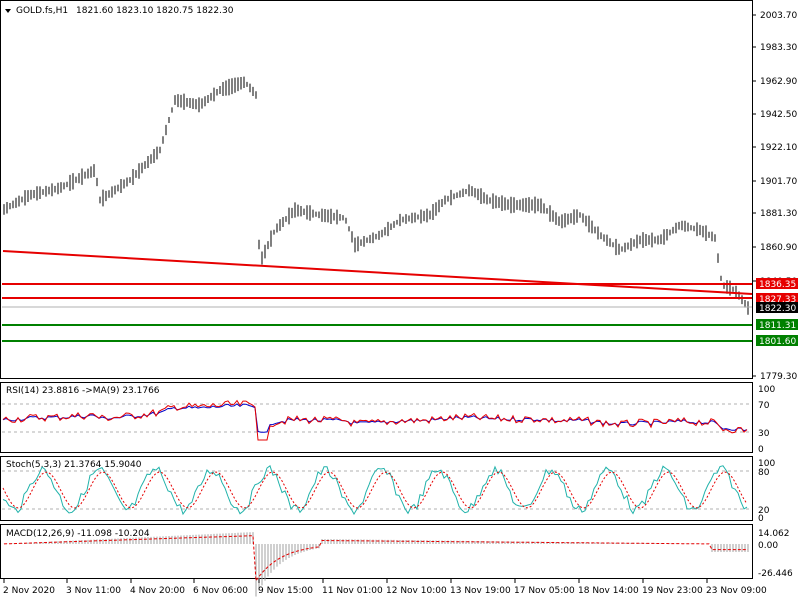  I want to click on time-tick-label: 3 Nov 11:00, so click(93, 591).